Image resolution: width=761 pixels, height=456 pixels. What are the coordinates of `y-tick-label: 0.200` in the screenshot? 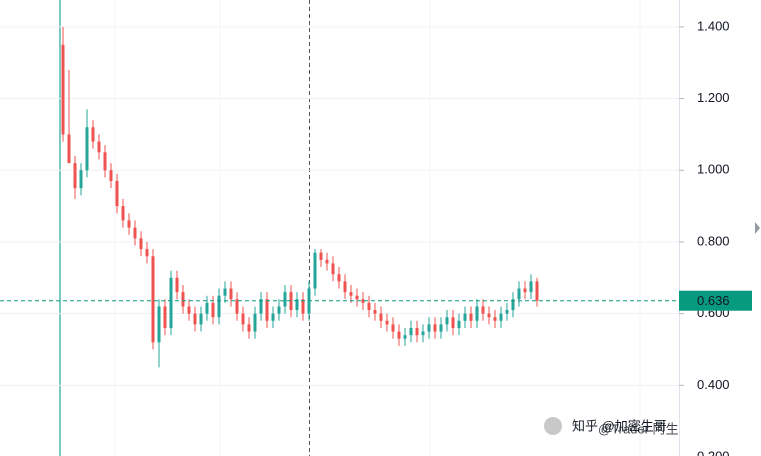 It's located at (713, 452).